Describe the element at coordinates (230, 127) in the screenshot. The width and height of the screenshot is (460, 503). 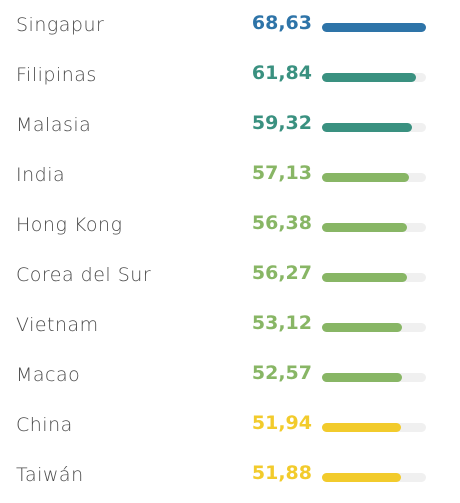
I see `bar-row: Malasia 59,32` at that location.